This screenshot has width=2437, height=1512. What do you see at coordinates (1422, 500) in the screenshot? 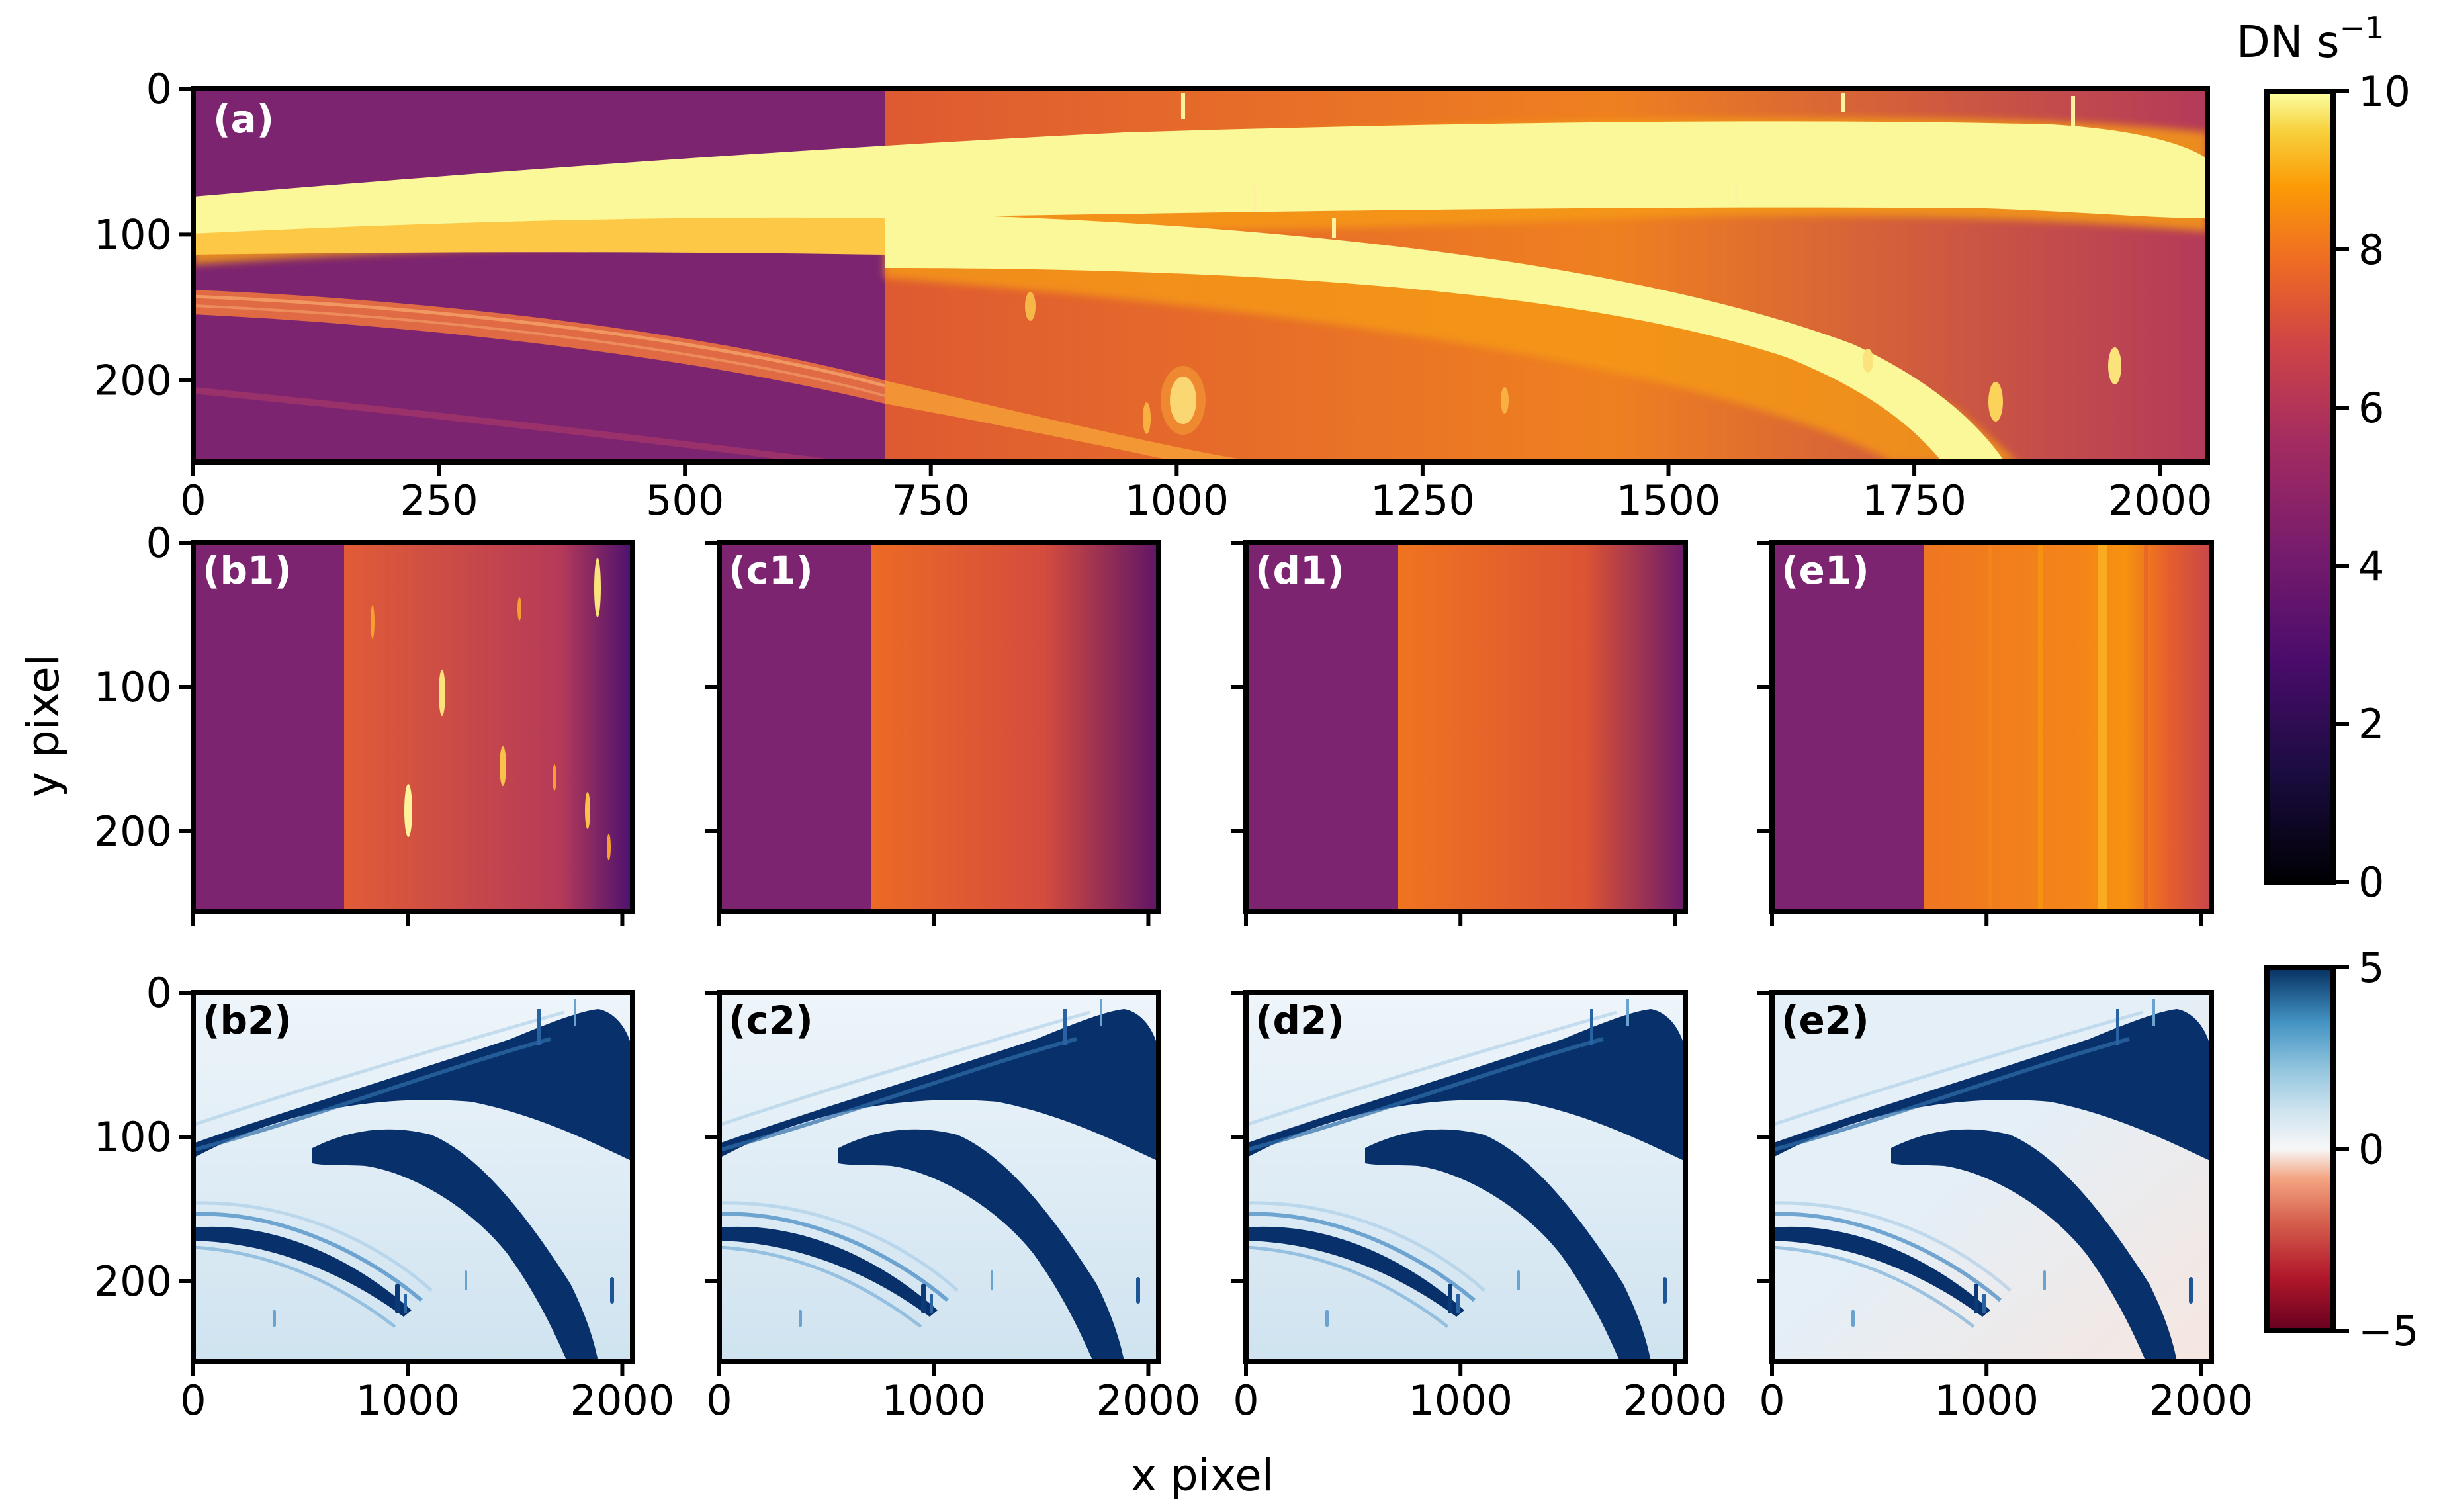
I see `panel-a-x-tick-label: 1250` at bounding box center [1422, 500].